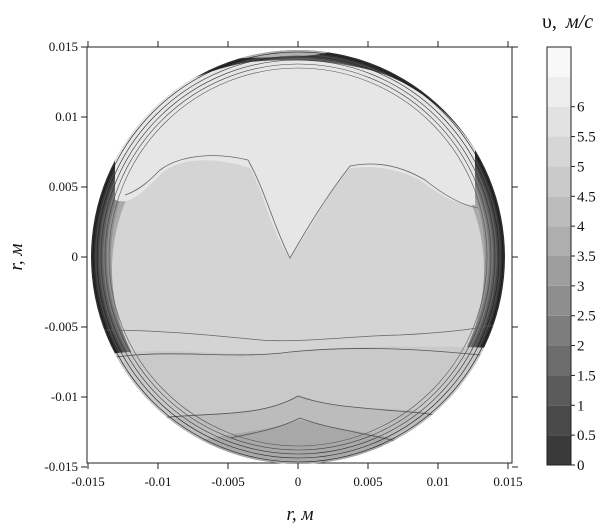 The height and width of the screenshot is (528, 600). I want to click on colorbar-label: 3.5, so click(586, 257).